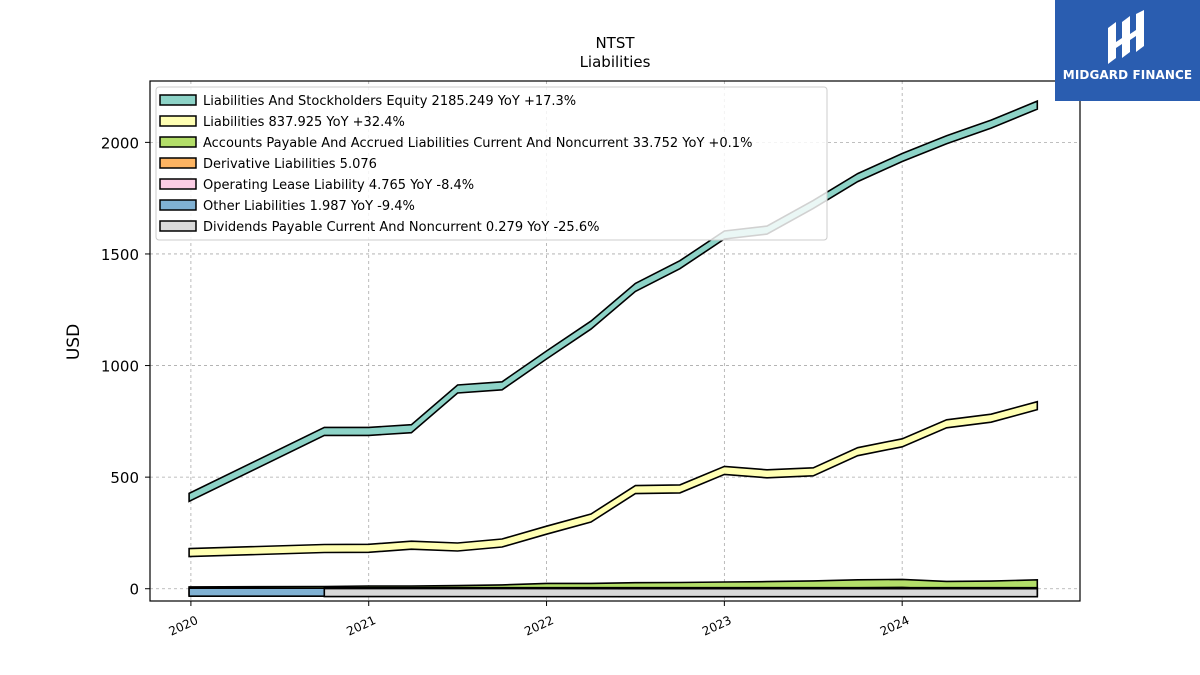 This screenshot has height=675, width=1200. Describe the element at coordinates (1127, 75) in the screenshot. I see `logo-text: MIDGARD FINANCE` at that location.